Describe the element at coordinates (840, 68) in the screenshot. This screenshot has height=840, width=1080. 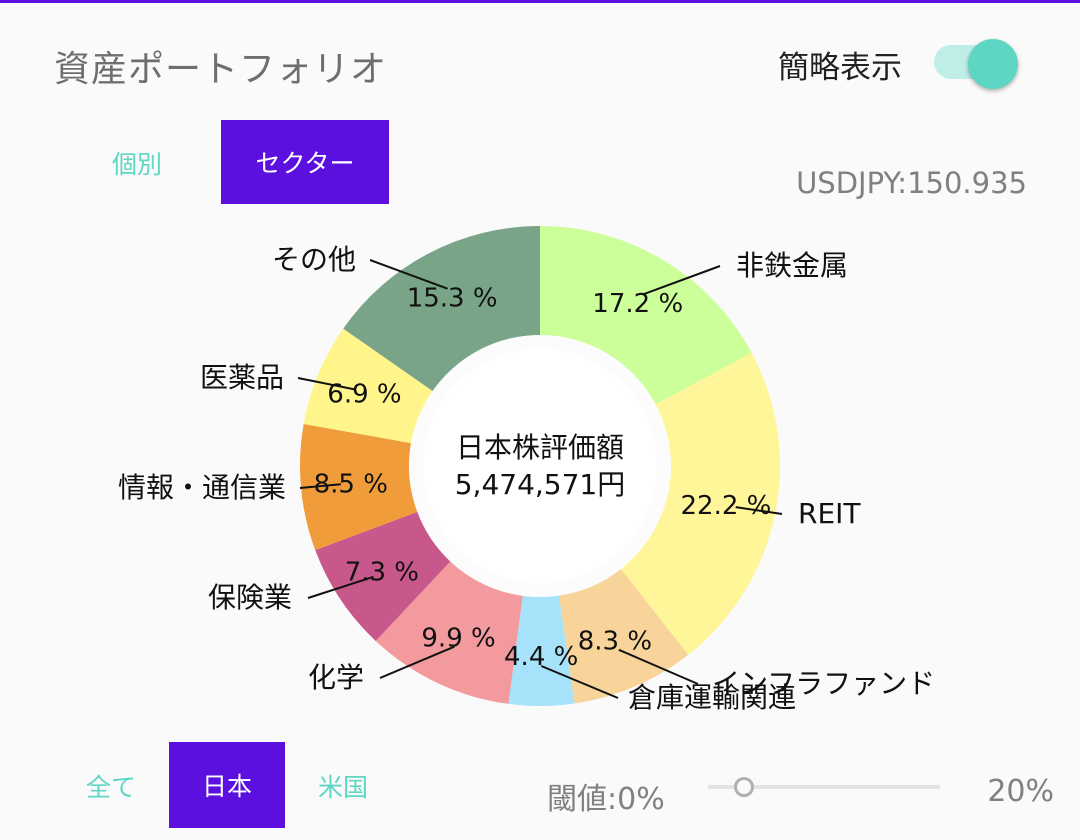
I see `simple-view-label: 簡略表示` at that location.